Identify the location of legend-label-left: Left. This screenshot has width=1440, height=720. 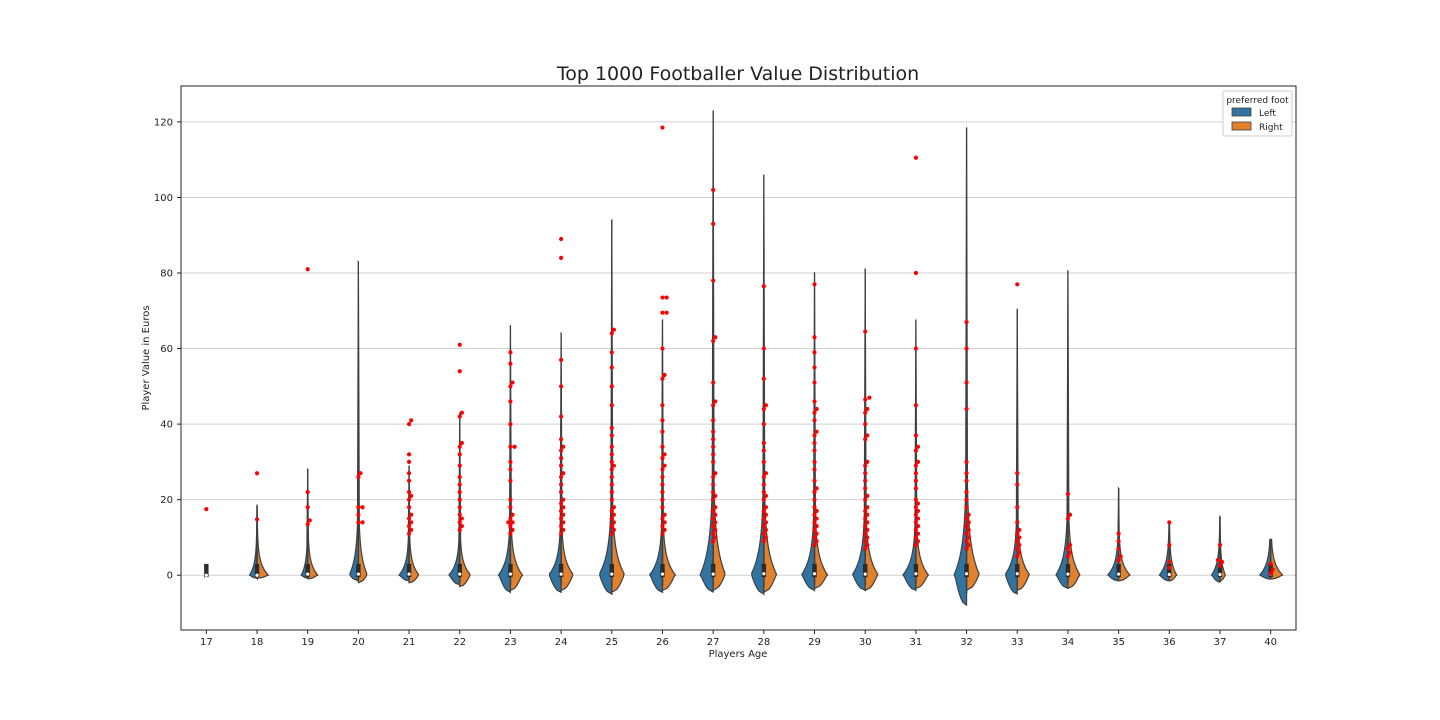
(1267, 114).